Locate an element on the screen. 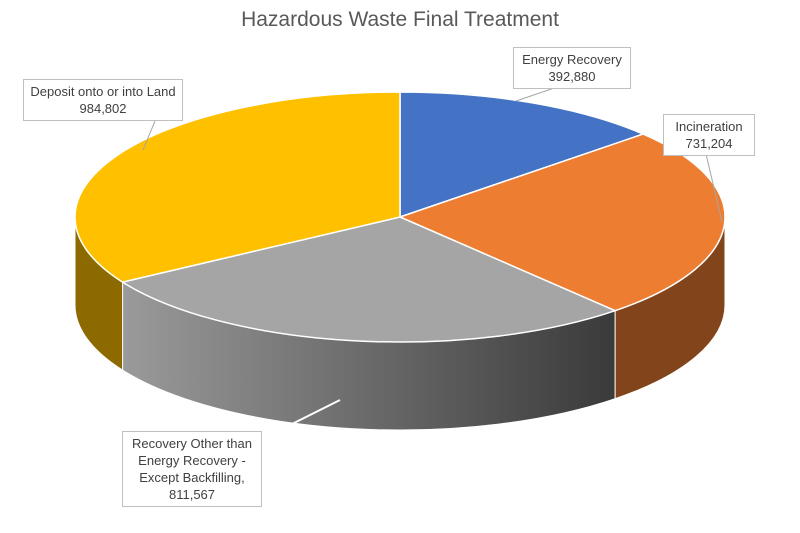  slice-label: Deposit onto or into Land is located at coordinates (103, 91).